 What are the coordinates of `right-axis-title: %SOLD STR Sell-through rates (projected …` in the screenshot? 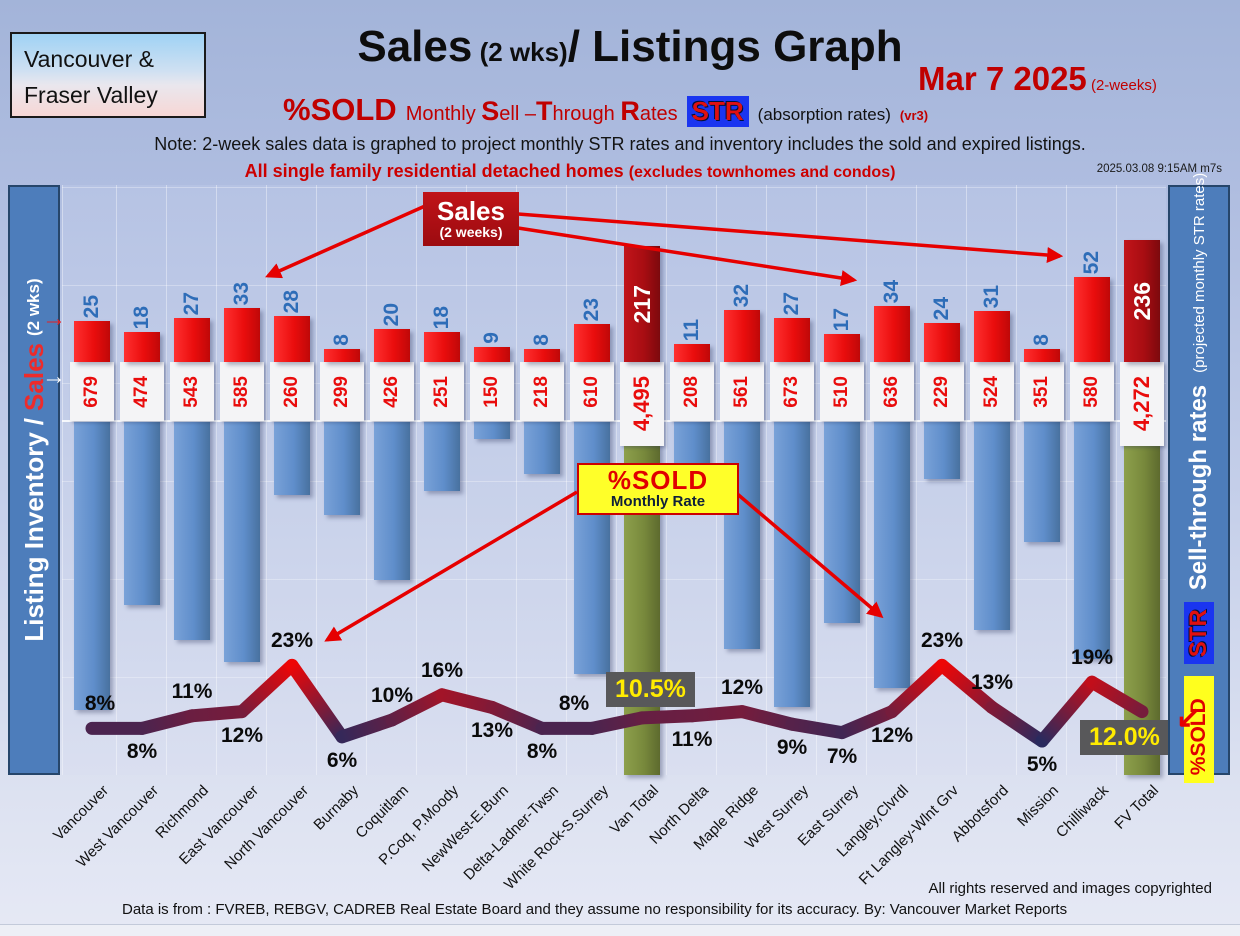 It's located at (1199, 478).